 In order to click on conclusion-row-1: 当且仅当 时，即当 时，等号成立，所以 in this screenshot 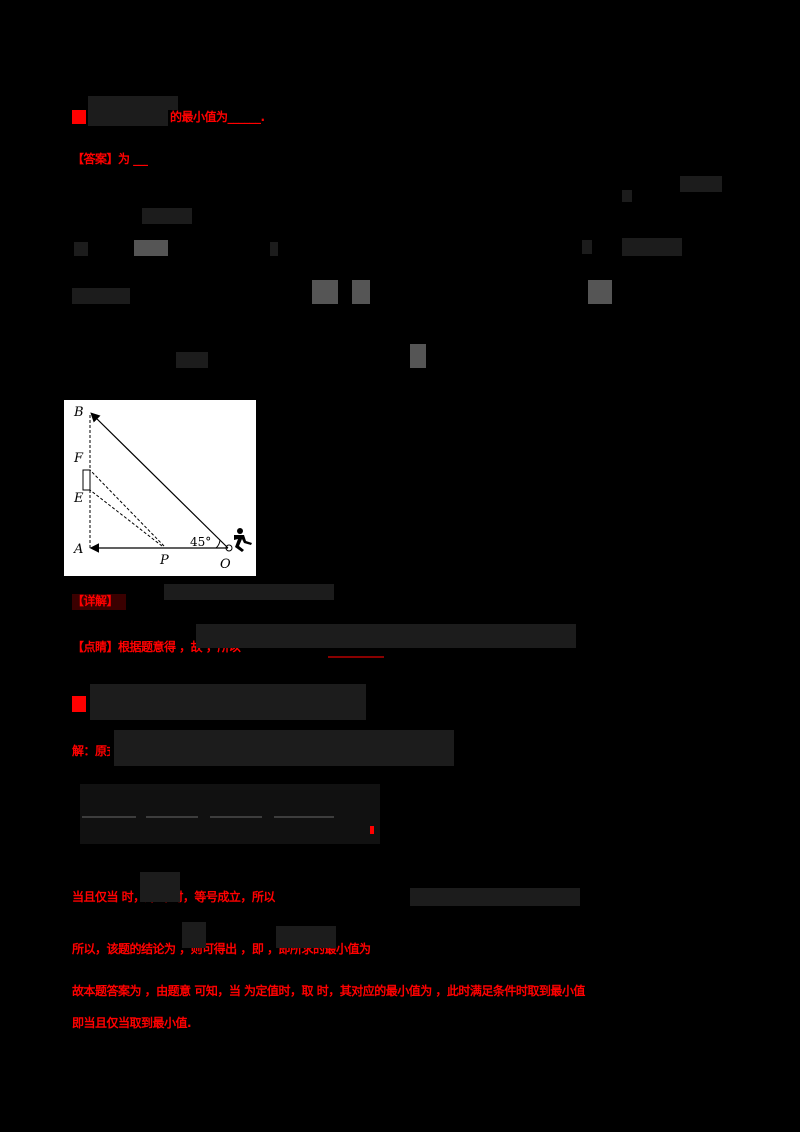, I will do `click(173, 897)`.